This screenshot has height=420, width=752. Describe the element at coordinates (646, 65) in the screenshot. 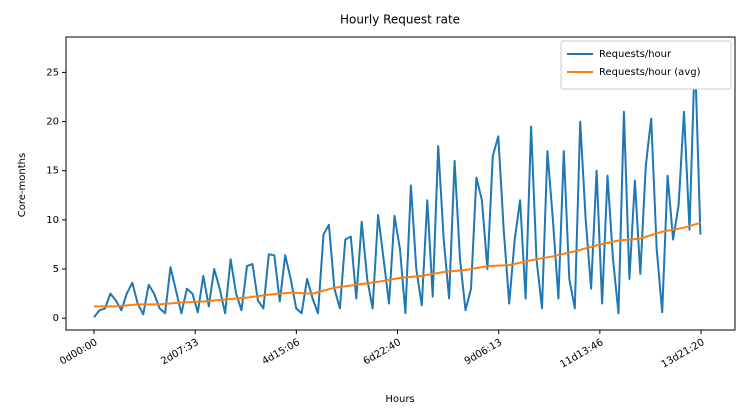

I see `legend-box` at that location.